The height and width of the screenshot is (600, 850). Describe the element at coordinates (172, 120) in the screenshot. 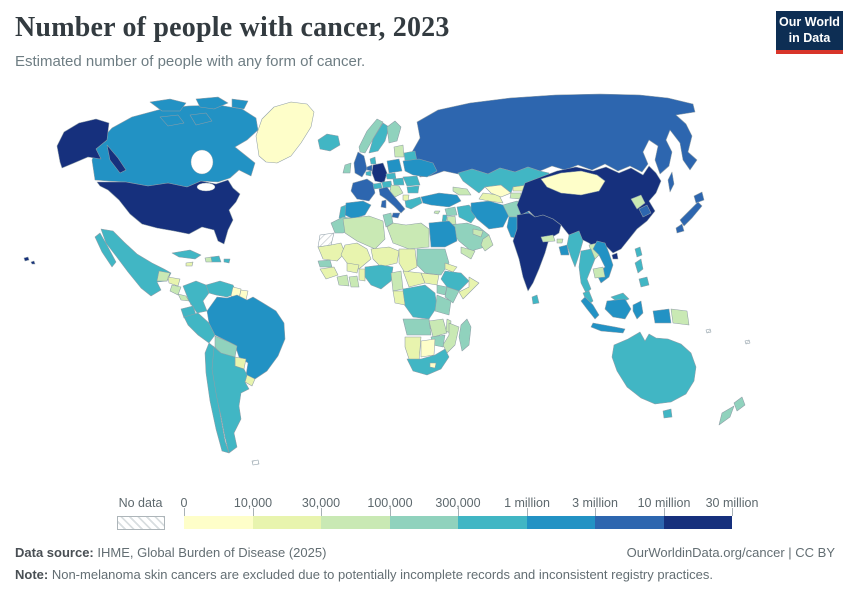

I see `country-canada-arctic4` at that location.